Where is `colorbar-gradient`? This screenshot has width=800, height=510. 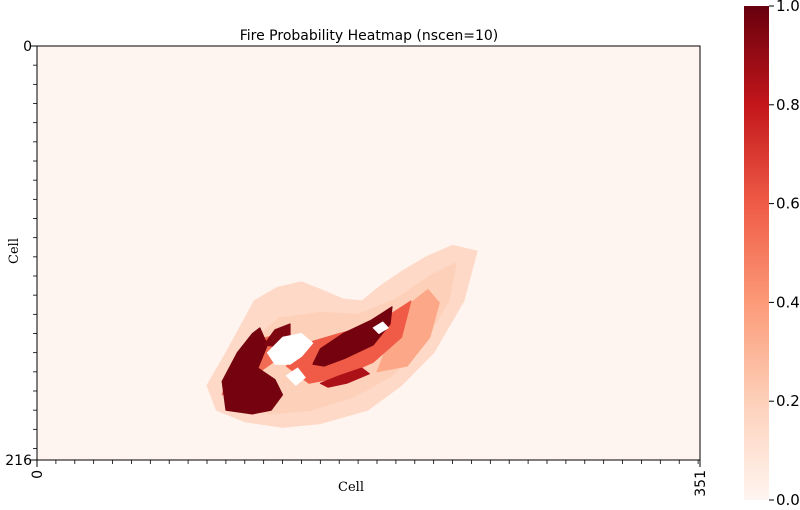
colorbar-gradient is located at coordinates (756, 253).